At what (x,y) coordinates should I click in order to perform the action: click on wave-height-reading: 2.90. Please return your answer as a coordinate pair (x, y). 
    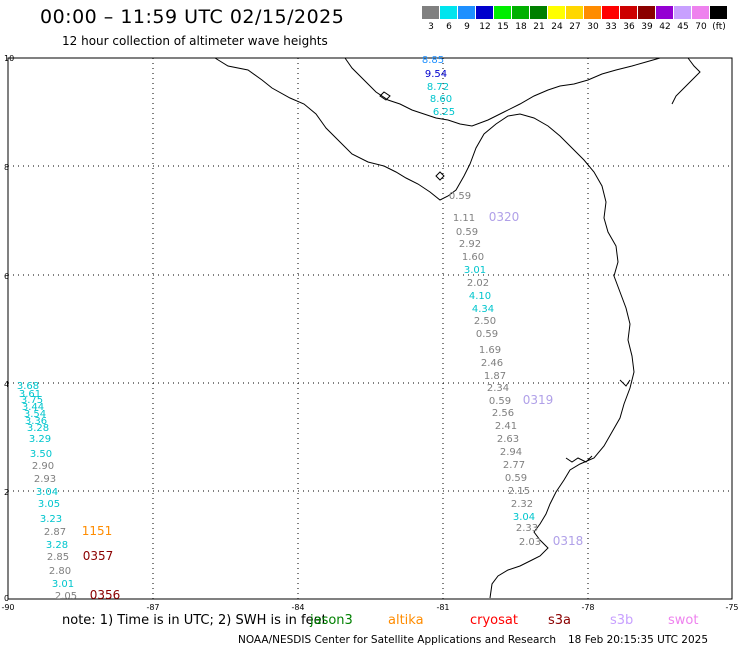
    Looking at the image, I should click on (43, 466).